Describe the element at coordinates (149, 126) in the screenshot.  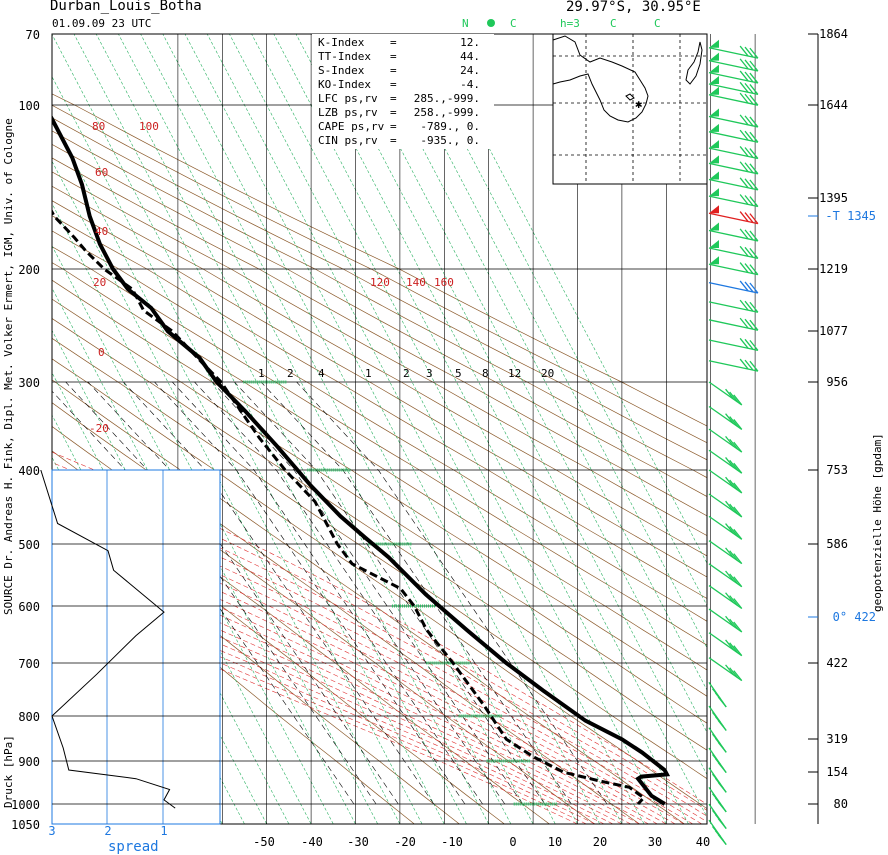
I see `dry-adiabat-label: 100` at that location.